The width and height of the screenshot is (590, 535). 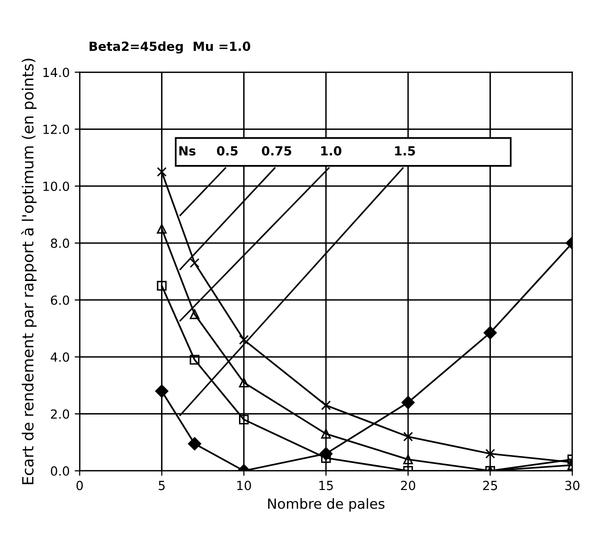 What do you see at coordinates (79, 485) in the screenshot?
I see `x-tick-label: 0` at bounding box center [79, 485].